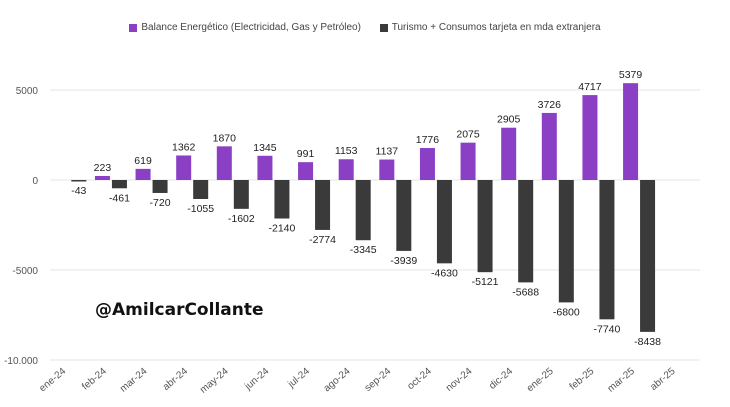 The image size is (730, 407). What do you see at coordinates (176, 379) in the screenshot?
I see `x-tick-label: abr-24` at bounding box center [176, 379].